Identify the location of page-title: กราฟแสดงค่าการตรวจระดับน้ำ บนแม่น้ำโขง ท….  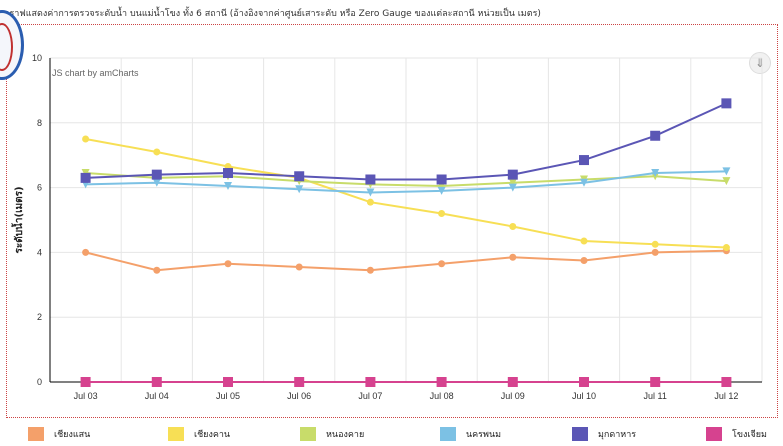
(272, 14).